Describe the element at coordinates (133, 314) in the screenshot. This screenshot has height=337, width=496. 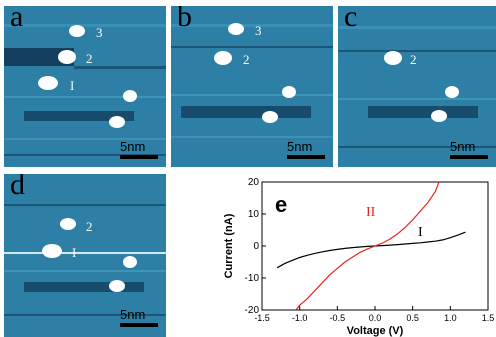
I see `scale-label-d: 5nm` at that location.